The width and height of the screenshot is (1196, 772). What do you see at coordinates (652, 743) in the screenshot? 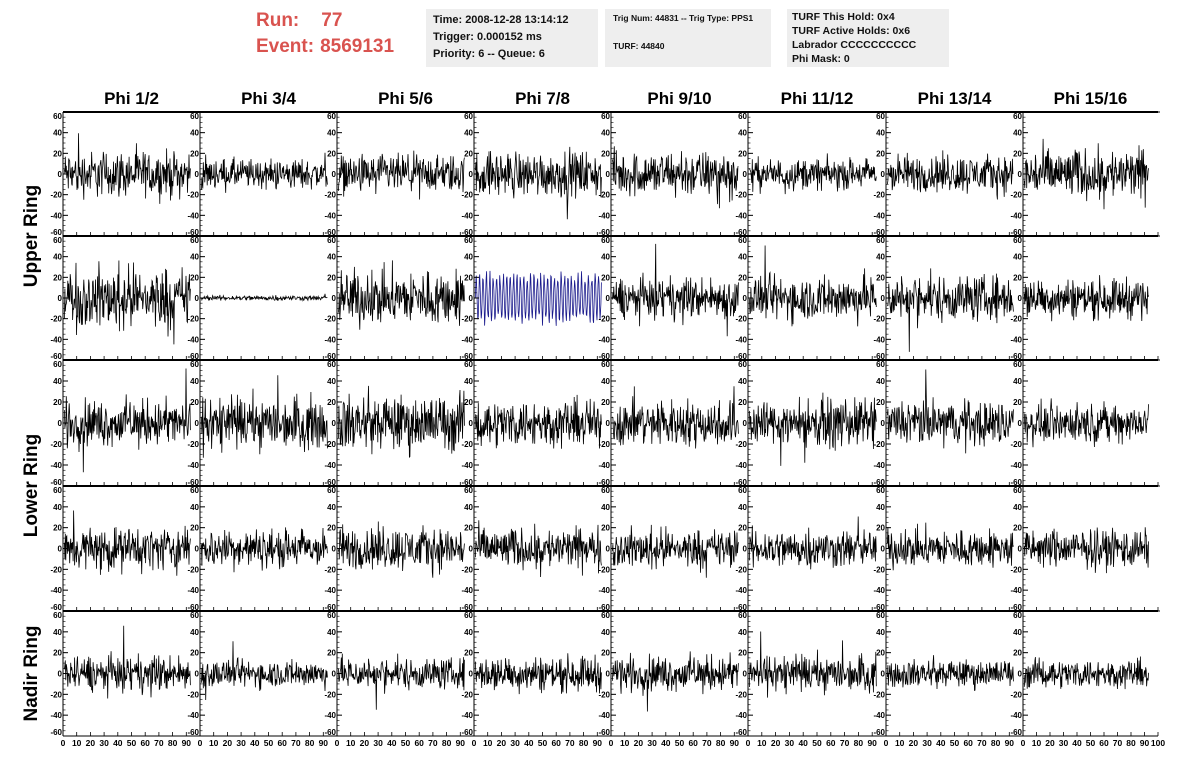
I see `x-tick-label: 30` at bounding box center [652, 743].